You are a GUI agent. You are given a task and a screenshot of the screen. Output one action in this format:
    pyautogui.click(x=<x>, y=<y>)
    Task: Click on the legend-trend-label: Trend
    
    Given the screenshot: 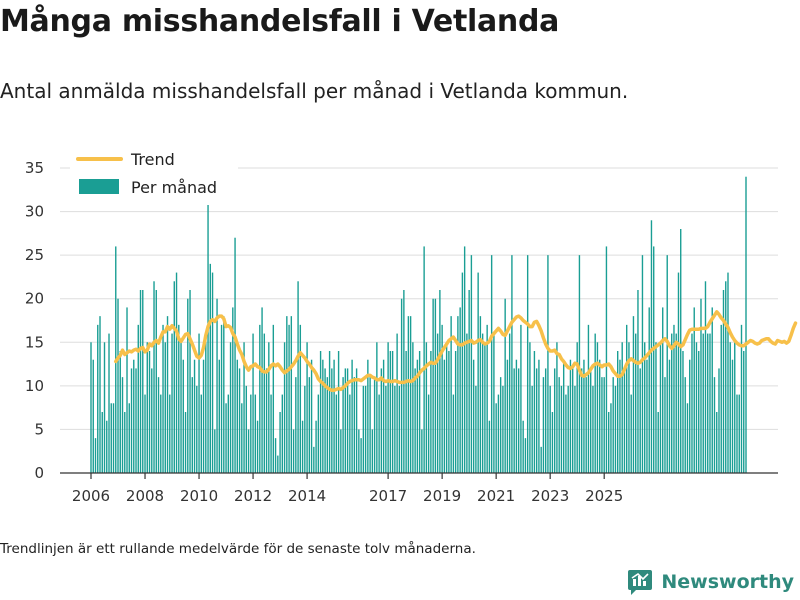 What is the action you would take?
    pyautogui.click(x=152, y=159)
    